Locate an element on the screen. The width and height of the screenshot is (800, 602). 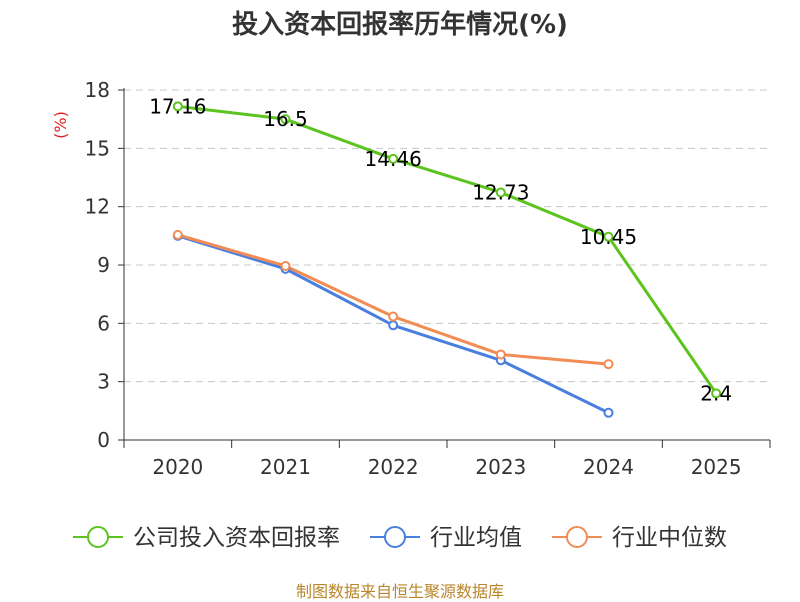
legend-item-0: 公司投入资本回报率 is located at coordinates (206, 538).